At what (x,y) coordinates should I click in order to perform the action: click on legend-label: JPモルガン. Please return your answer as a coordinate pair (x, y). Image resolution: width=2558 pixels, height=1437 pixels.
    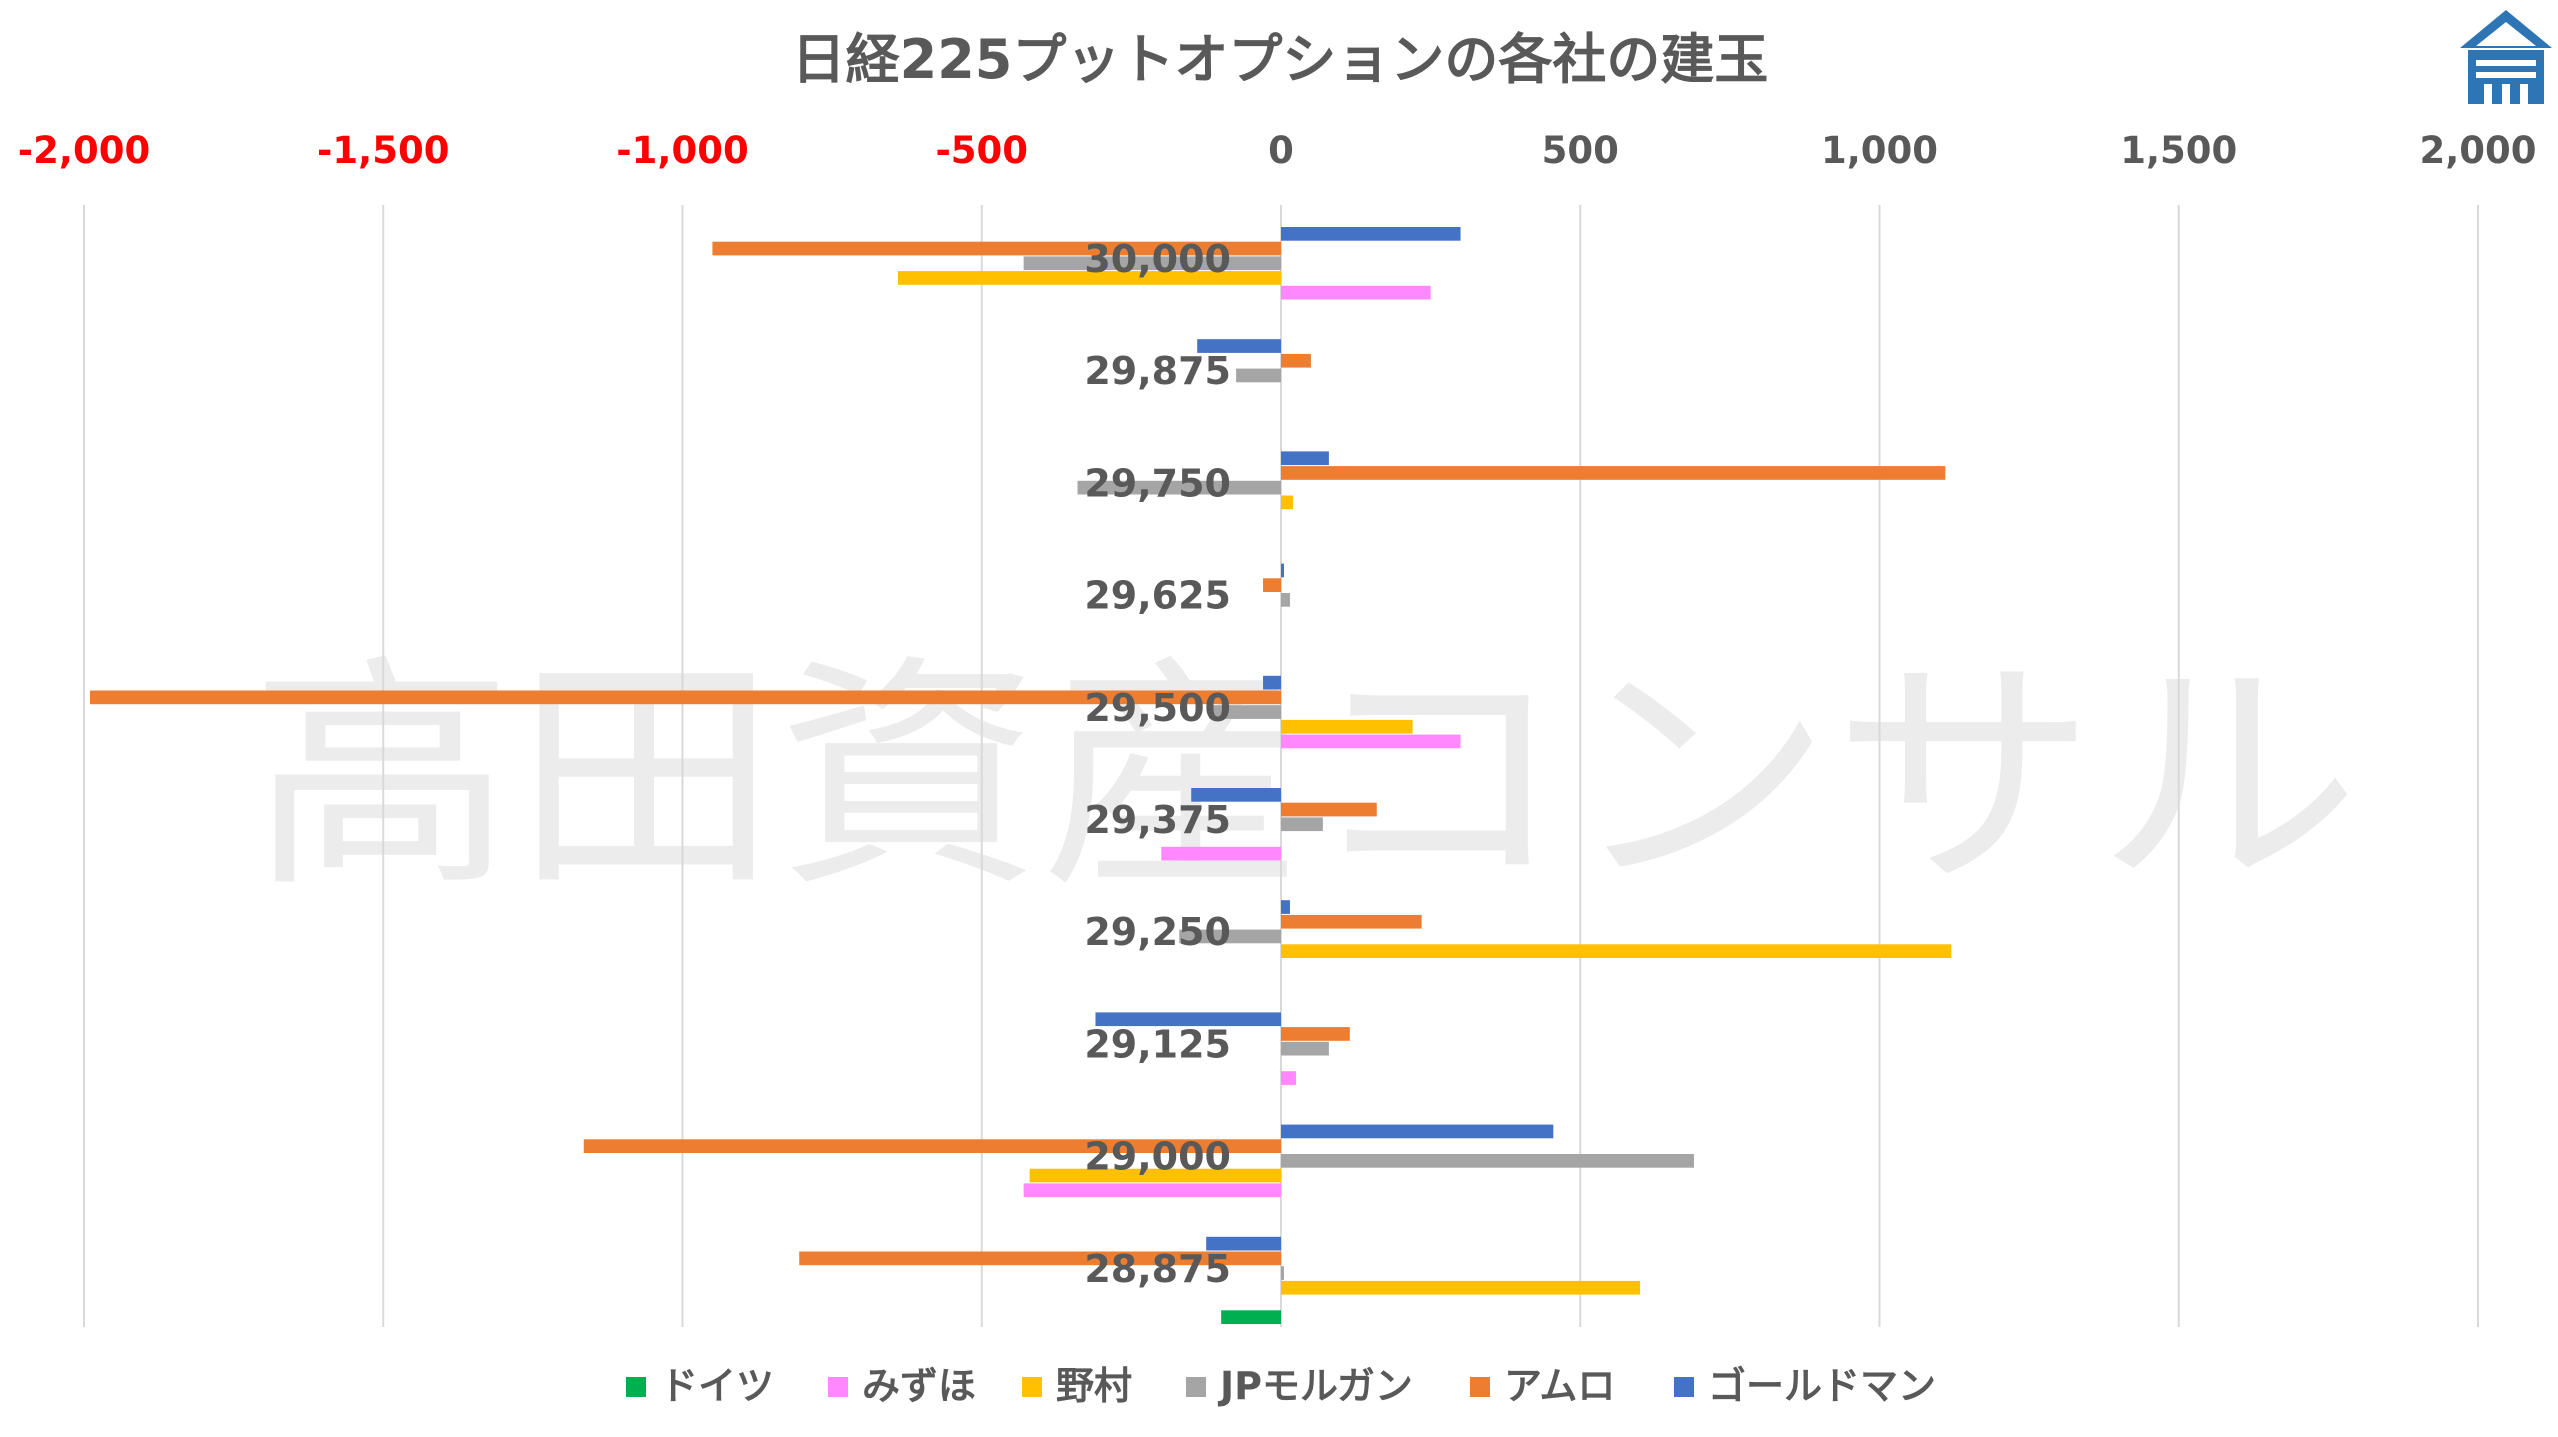
    Looking at the image, I should click on (1315, 1386).